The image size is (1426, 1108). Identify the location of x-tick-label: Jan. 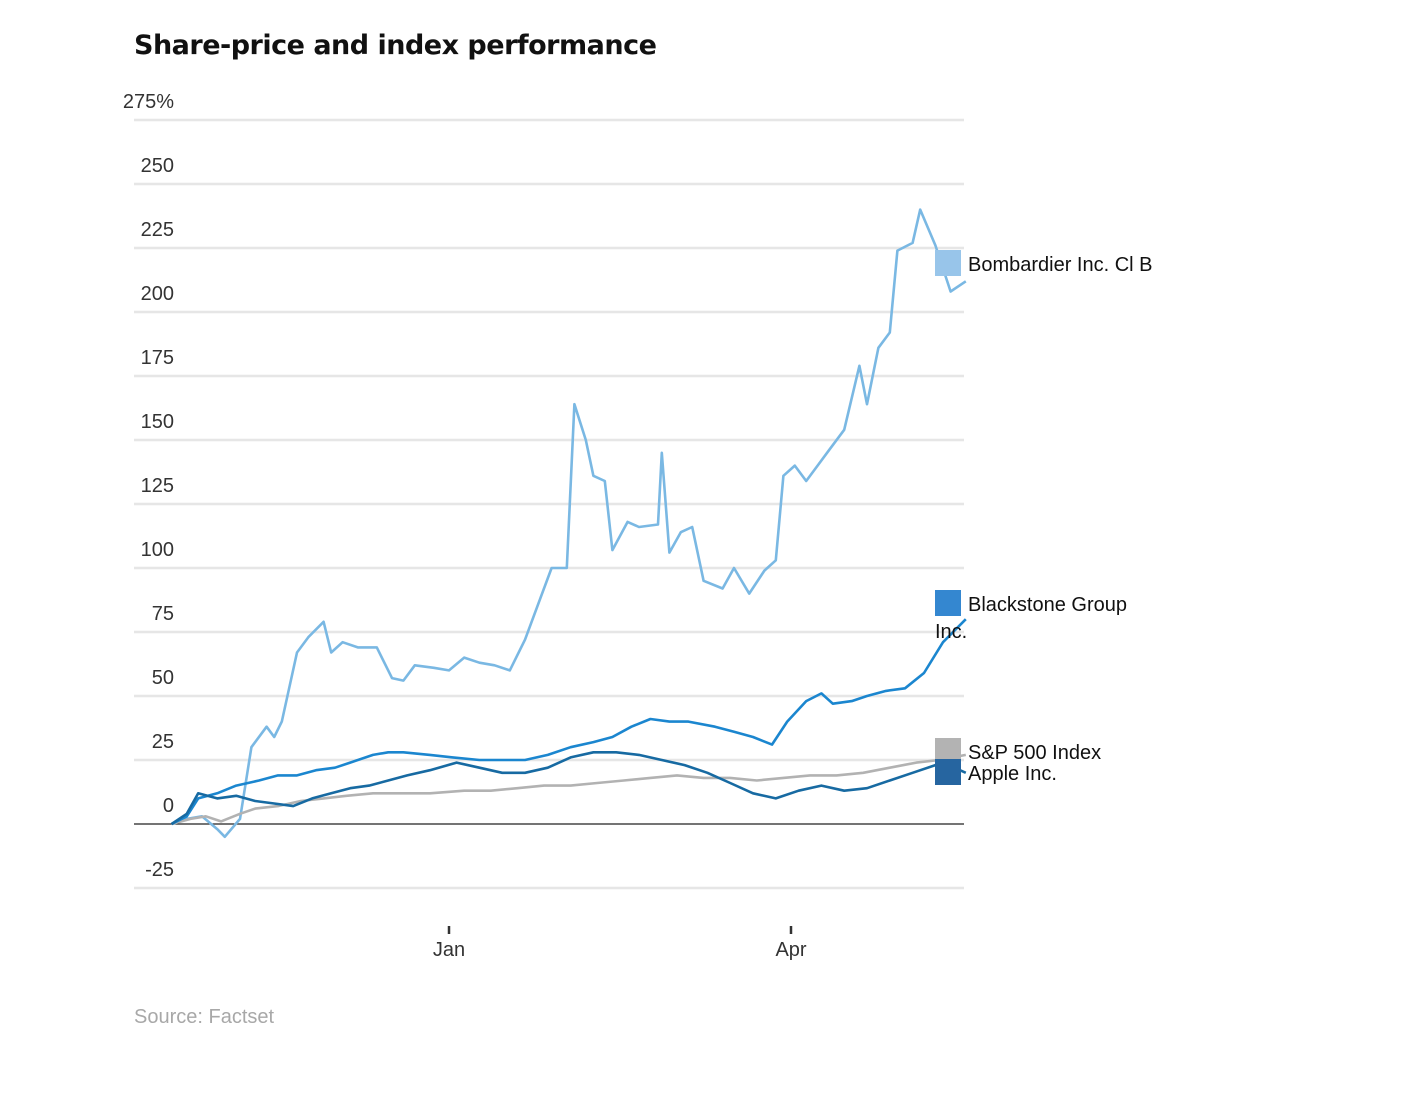
(449, 950).